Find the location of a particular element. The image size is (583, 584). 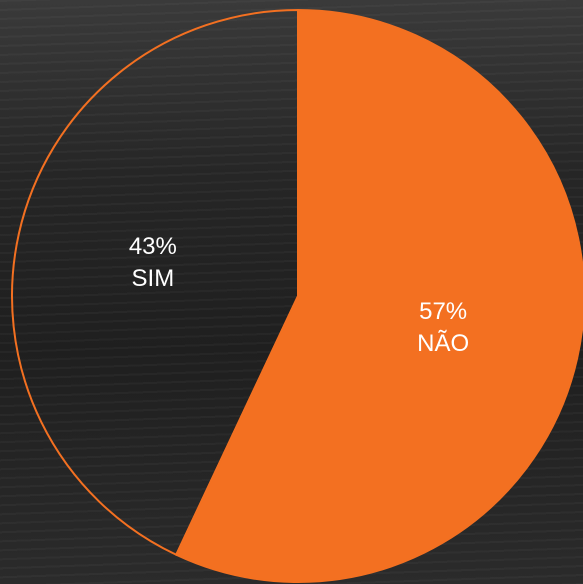

slice-category-label: NÃO is located at coordinates (443, 343).